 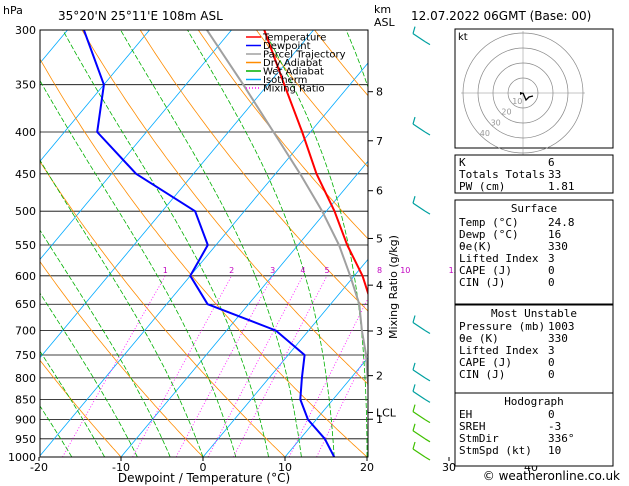 I want to click on pressure-tick-label: 450, so click(x=25, y=174).